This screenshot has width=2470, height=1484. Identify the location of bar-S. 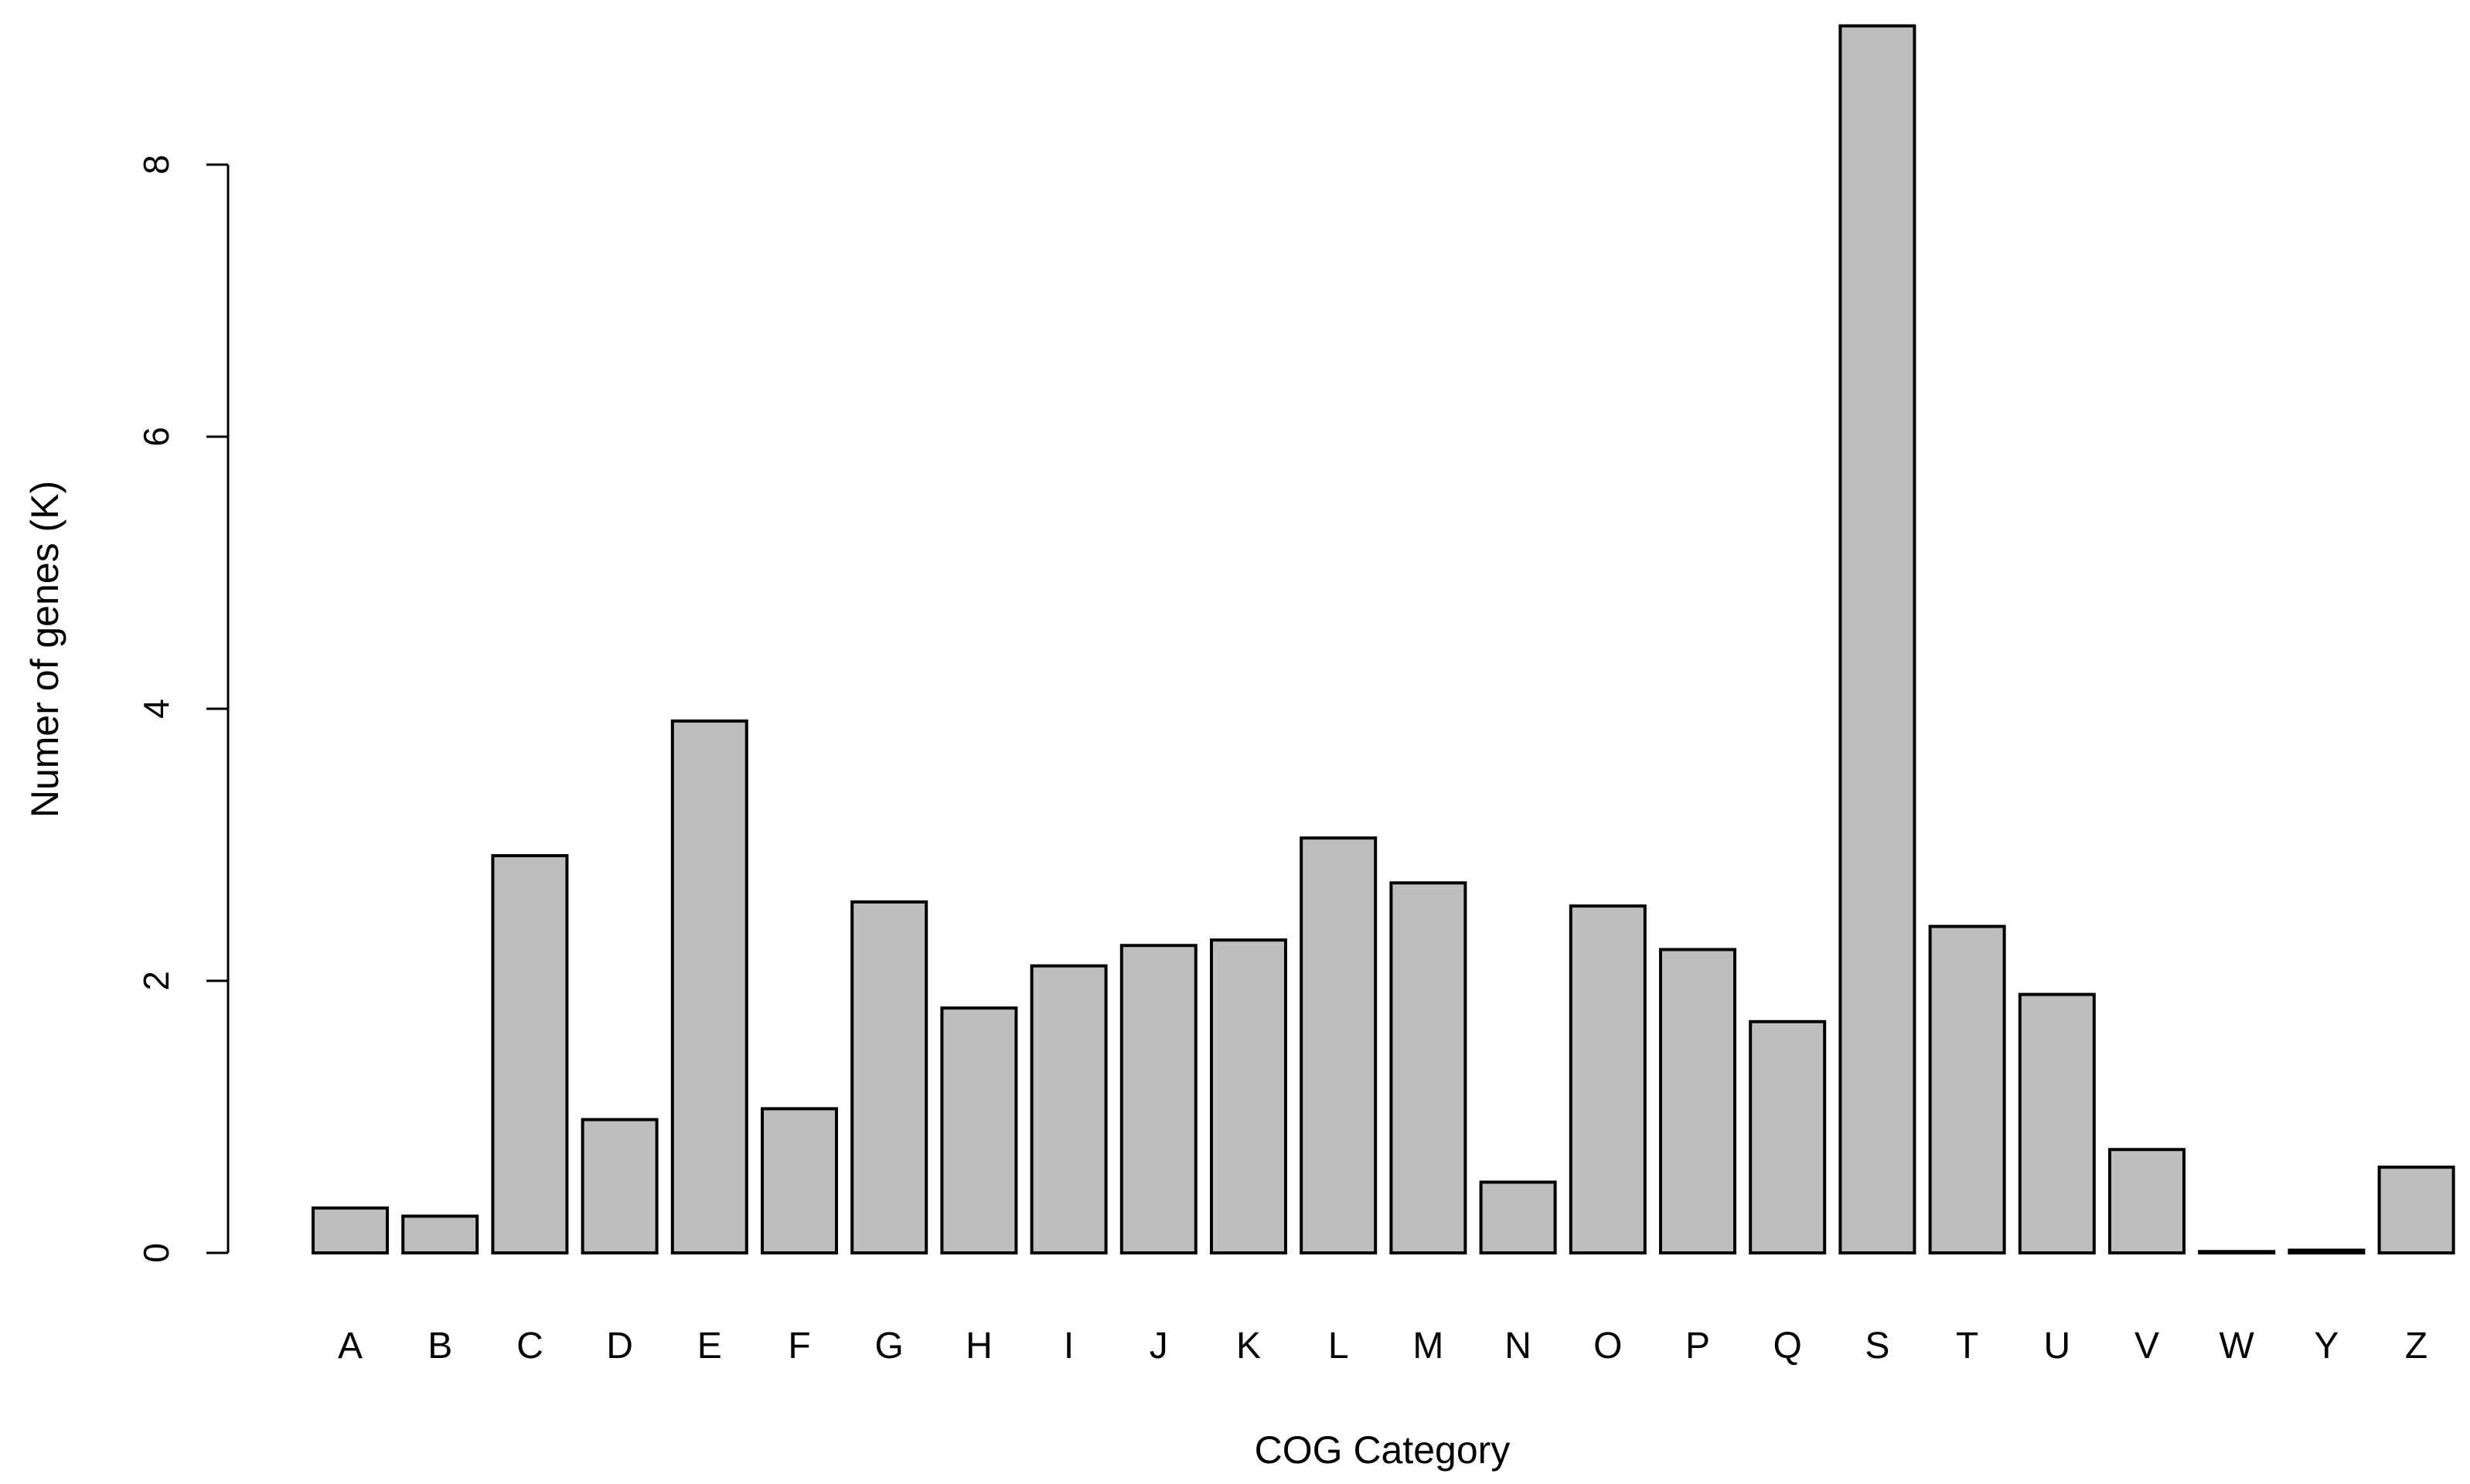
(1877, 639).